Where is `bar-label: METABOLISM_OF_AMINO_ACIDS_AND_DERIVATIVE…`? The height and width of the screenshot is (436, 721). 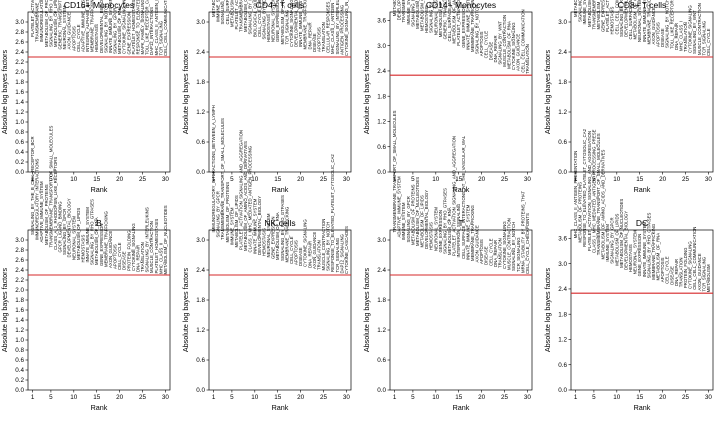
bar-label: METABOLISM_OF_AMINO_ACIDS_AND_DERIVATIVE… is located at coordinates (603, 205).